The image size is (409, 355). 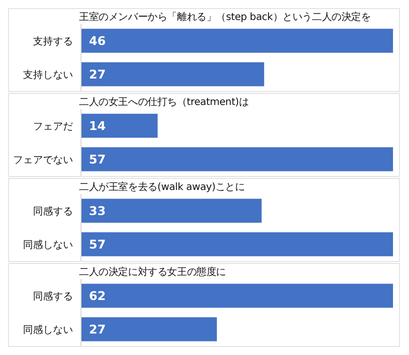 What do you see at coordinates (48, 74) in the screenshot?
I see `y-tick-label: 支持しない` at bounding box center [48, 74].